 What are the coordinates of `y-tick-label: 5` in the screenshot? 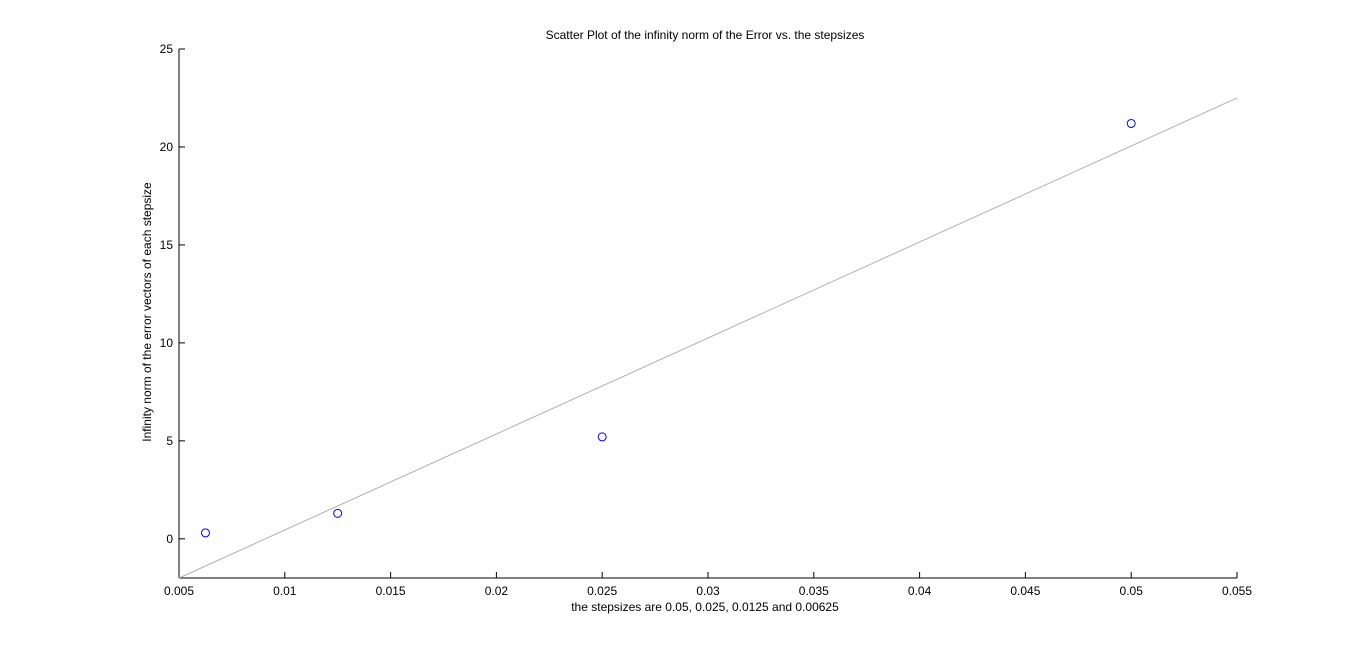 It's located at (169, 441).